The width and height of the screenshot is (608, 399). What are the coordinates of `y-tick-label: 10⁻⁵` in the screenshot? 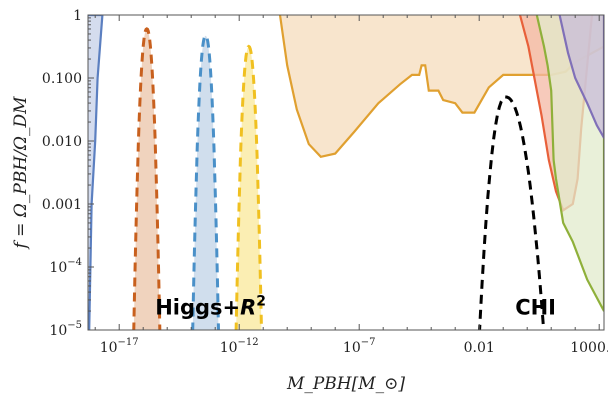 It's located at (65, 329).